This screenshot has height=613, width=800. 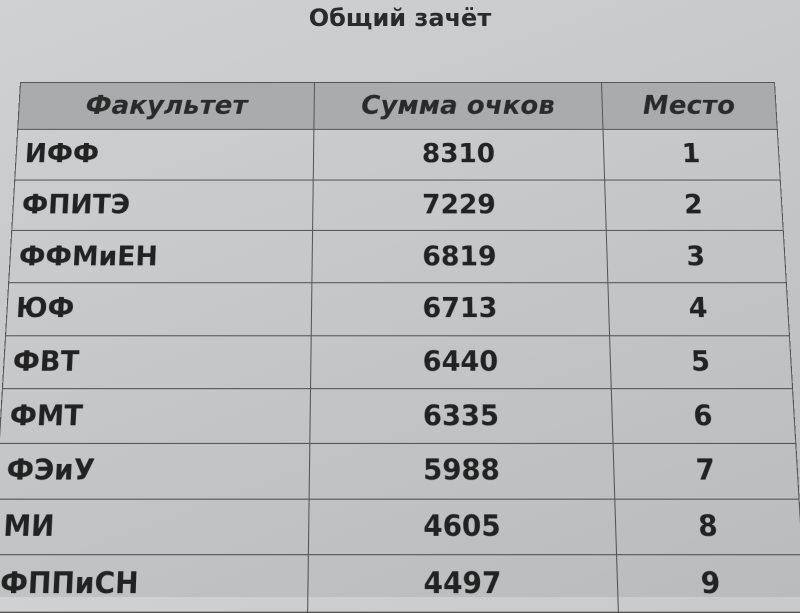 I want to click on score-cell: 6440, so click(x=460, y=362).